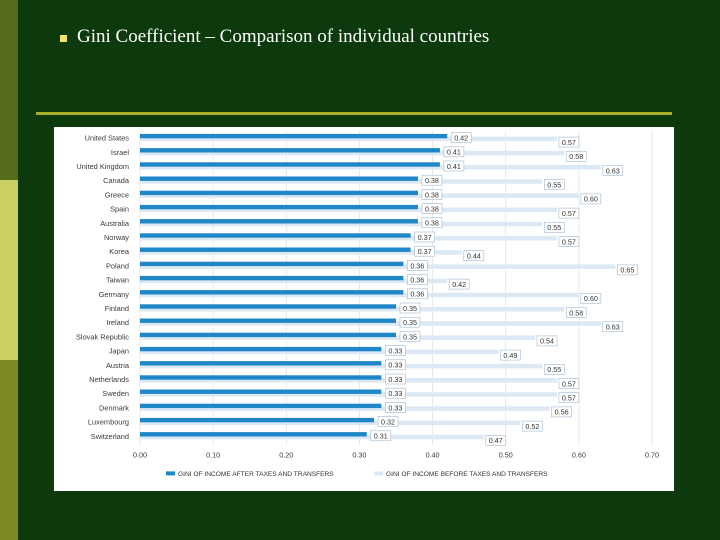 This screenshot has height=540, width=720. What do you see at coordinates (388, 422) in the screenshot?
I see `value-label-after: 0.32` at bounding box center [388, 422].